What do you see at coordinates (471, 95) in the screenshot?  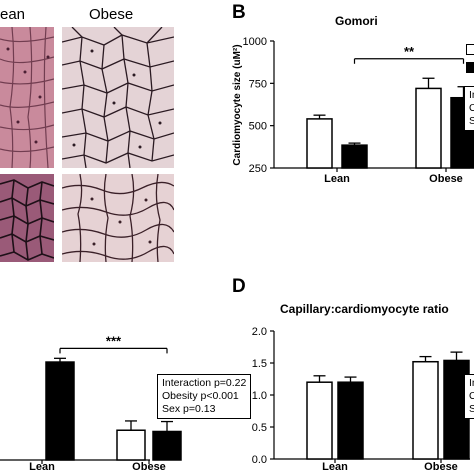 I see `panel-b-stat-interaction: In` at bounding box center [471, 95].